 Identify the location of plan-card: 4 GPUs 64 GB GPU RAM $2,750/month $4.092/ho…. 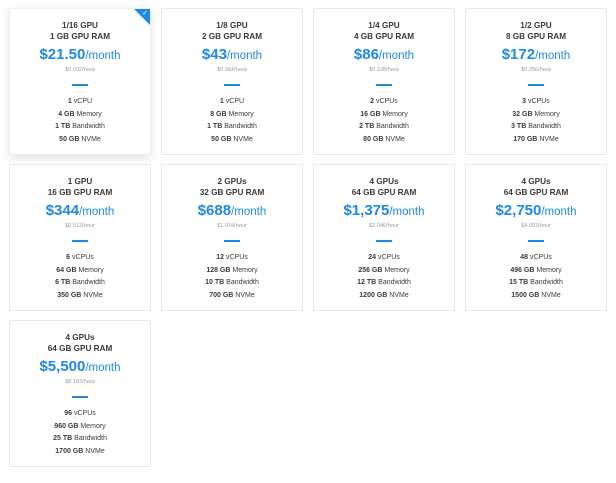
(536, 237).